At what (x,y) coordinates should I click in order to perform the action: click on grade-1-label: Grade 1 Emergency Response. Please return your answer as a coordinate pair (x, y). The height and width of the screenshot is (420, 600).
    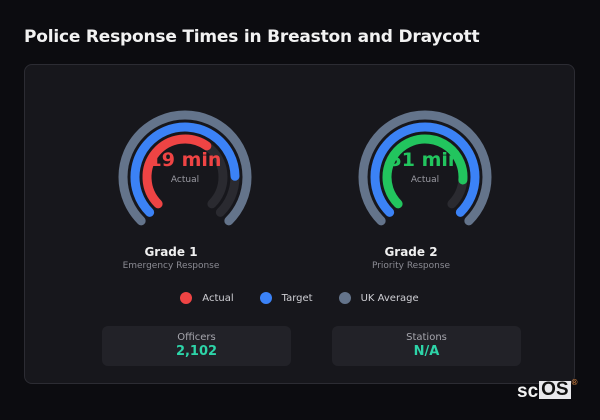
    Looking at the image, I should click on (171, 258).